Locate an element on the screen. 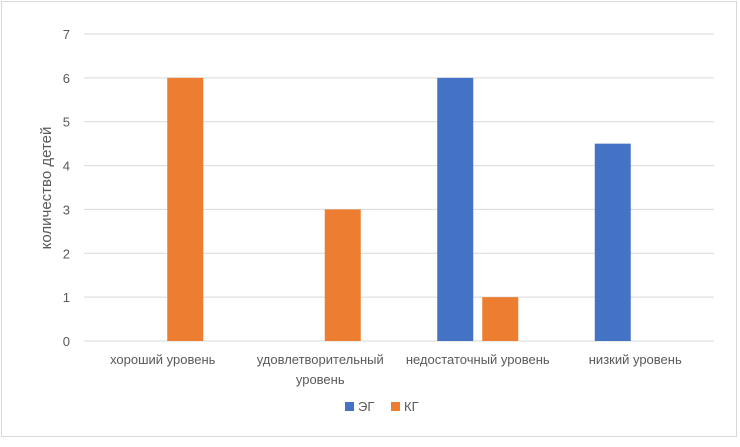  bar-ЭГ-2 is located at coordinates (455, 209).